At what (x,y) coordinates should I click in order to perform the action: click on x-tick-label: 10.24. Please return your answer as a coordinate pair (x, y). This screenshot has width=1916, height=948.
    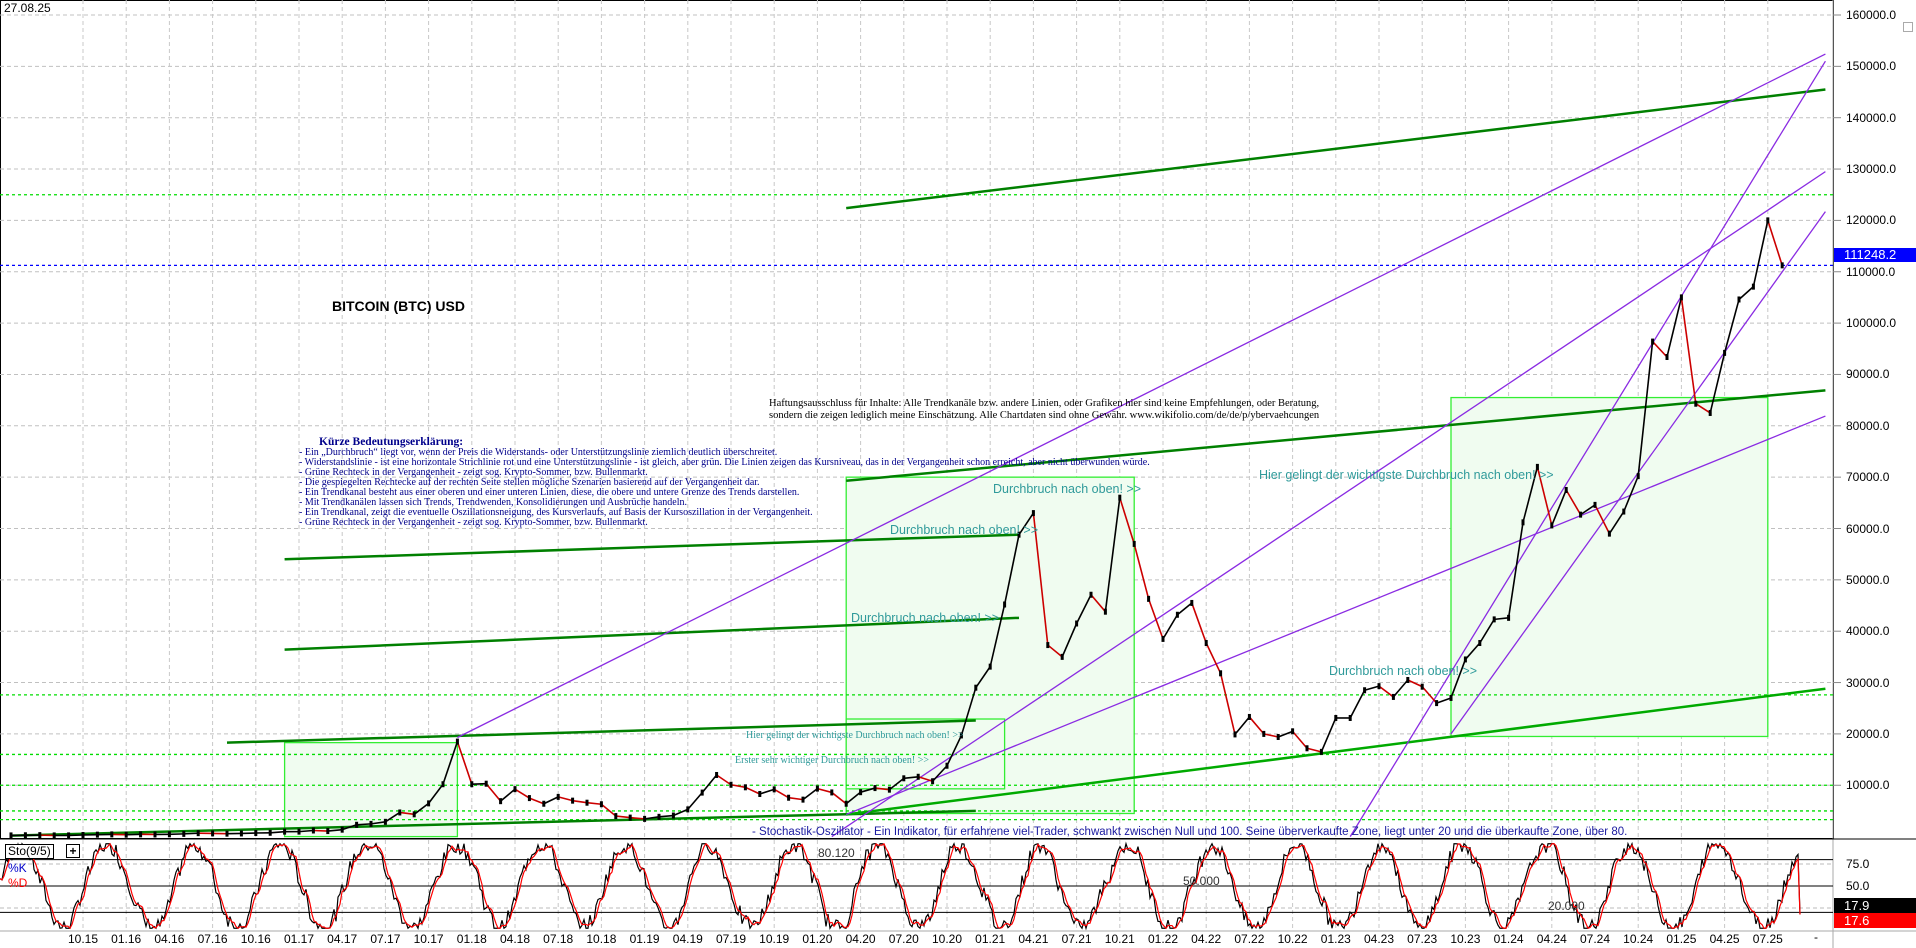
    Looking at the image, I should click on (1638, 939).